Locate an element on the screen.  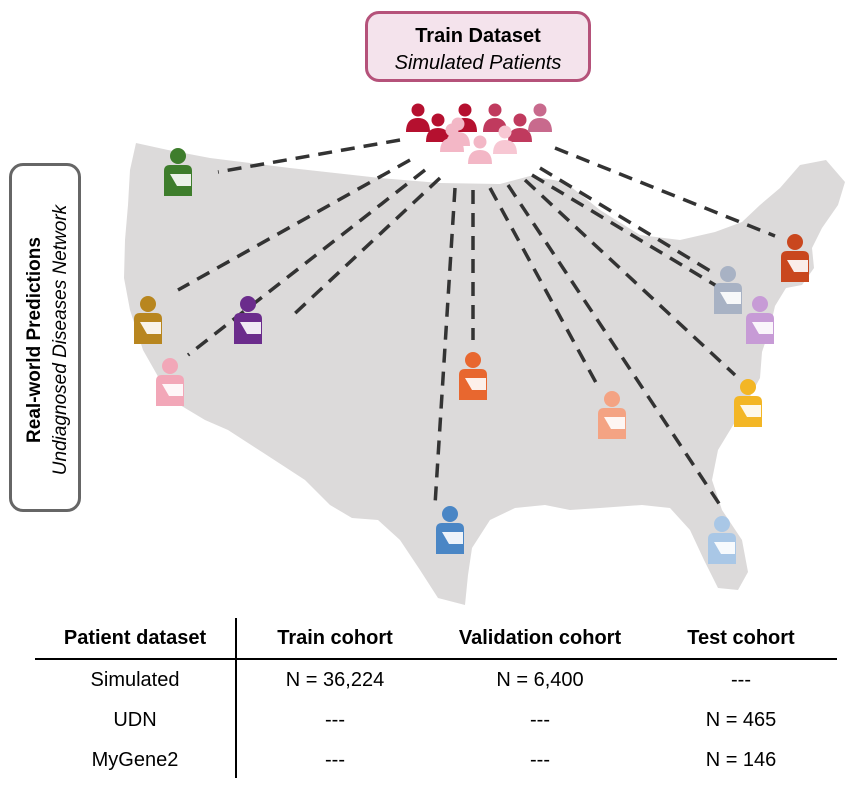
connector-texas is located at coordinates (445, 346).